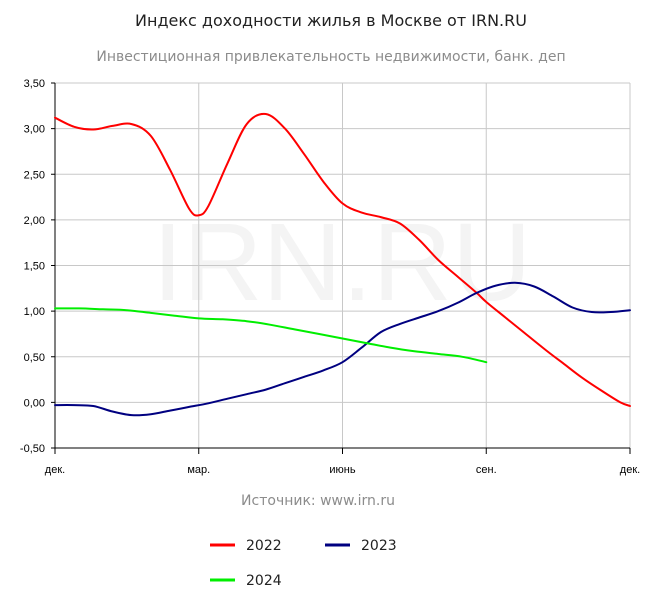  What do you see at coordinates (379, 546) in the screenshot?
I see `legend-label: 2023` at bounding box center [379, 546].